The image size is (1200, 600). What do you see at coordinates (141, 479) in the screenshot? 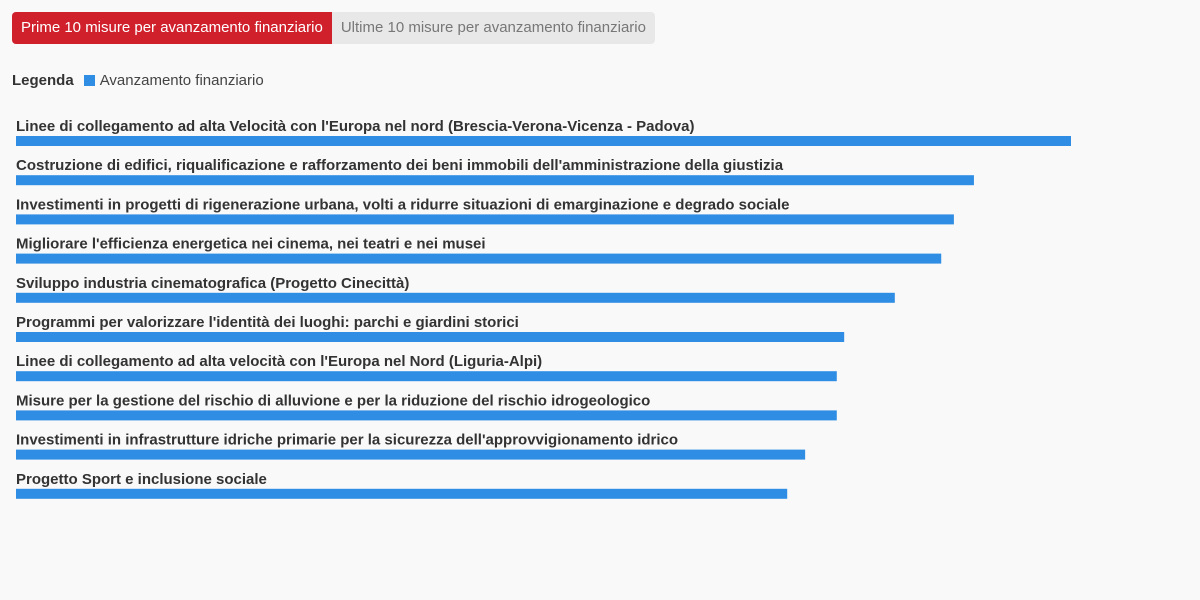
I see `category-label: Progetto Sport e inclusione sociale` at bounding box center [141, 479].